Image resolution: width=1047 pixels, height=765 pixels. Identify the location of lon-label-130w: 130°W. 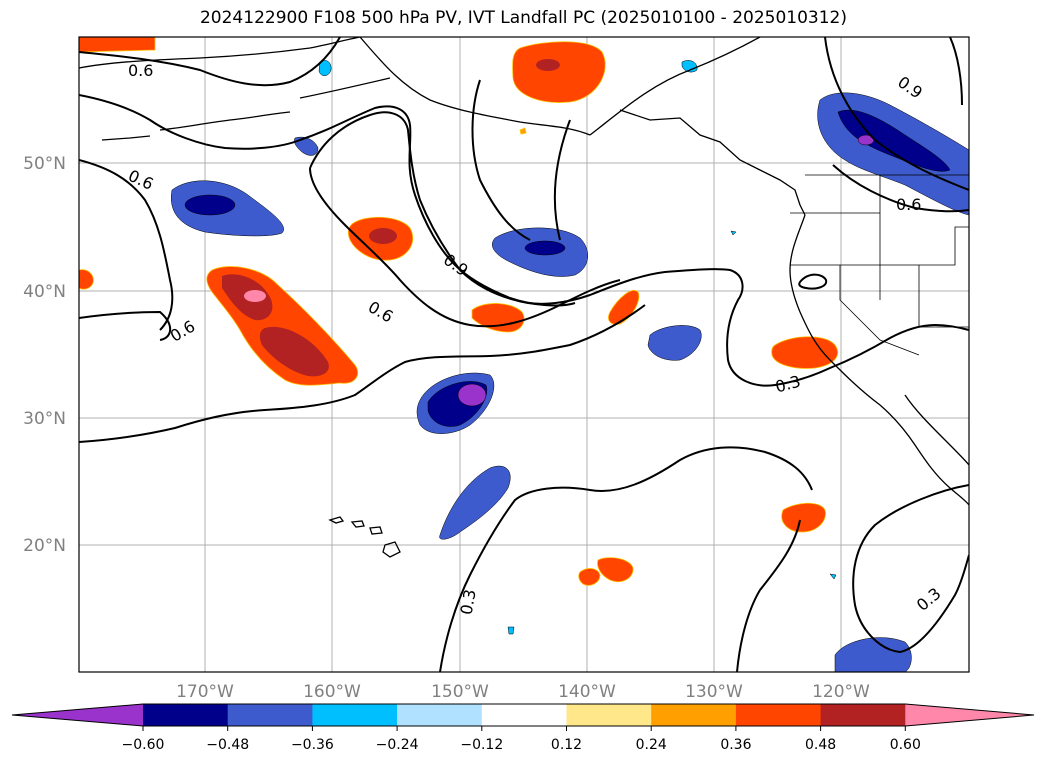
(714, 692).